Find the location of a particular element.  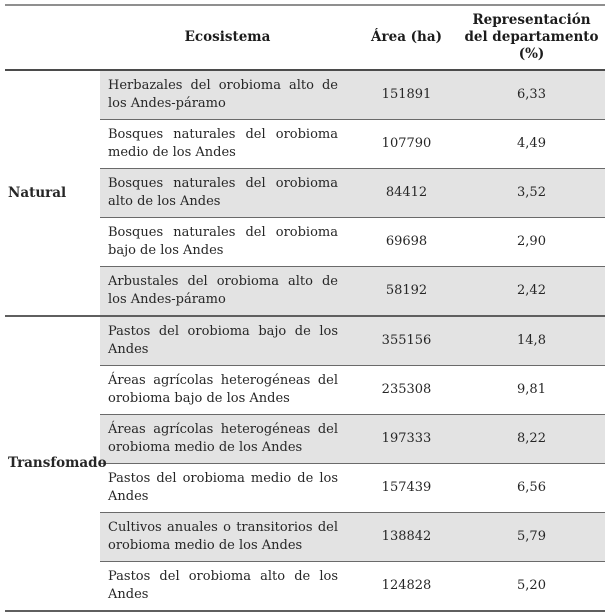

area-cell: 138842 is located at coordinates (406, 537).